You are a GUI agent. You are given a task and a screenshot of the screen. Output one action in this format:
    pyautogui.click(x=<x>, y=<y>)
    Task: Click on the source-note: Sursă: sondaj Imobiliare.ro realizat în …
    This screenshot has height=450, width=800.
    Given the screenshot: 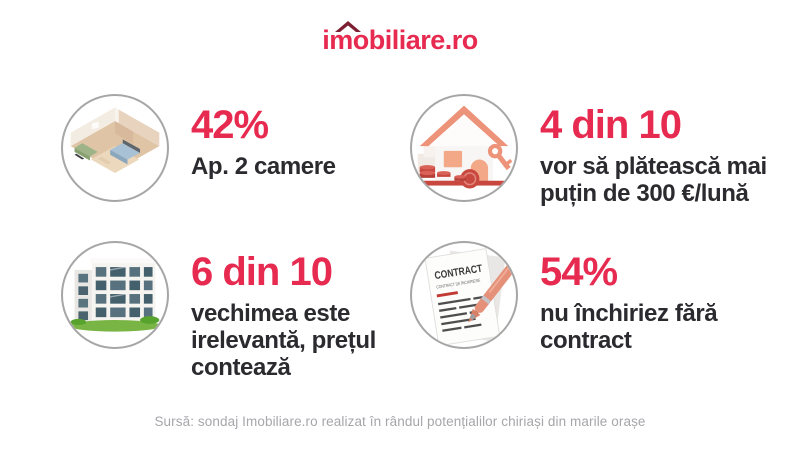 What is the action you would take?
    pyautogui.click(x=400, y=421)
    